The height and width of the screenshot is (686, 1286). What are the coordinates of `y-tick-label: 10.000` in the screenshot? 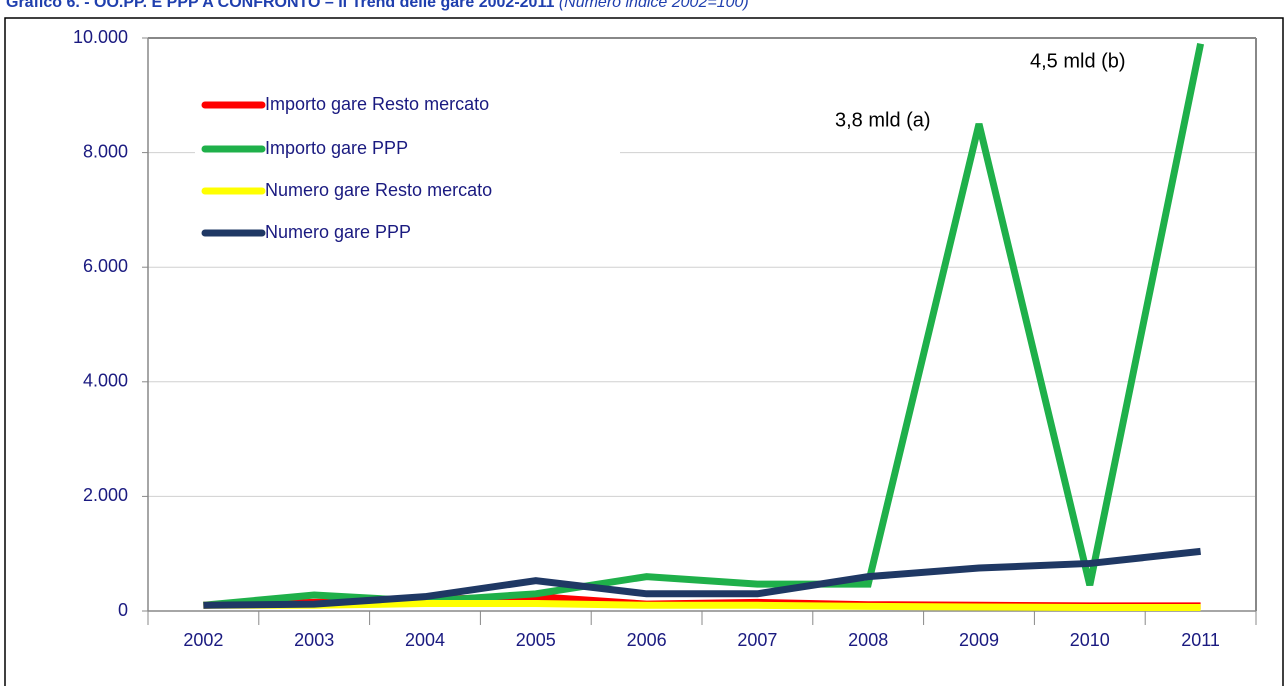 It's located at (100, 37).